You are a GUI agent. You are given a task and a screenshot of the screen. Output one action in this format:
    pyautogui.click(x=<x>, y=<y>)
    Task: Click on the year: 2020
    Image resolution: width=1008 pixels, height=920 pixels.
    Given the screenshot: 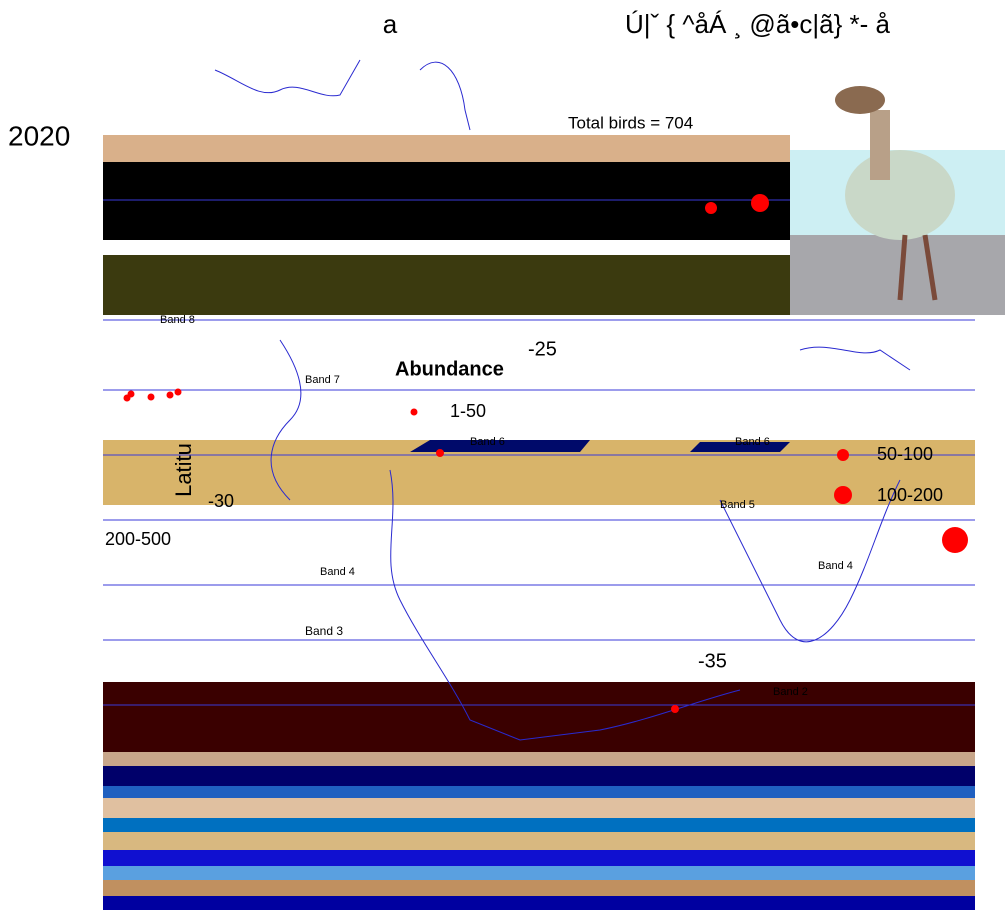 What is the action you would take?
    pyautogui.click(x=39, y=135)
    